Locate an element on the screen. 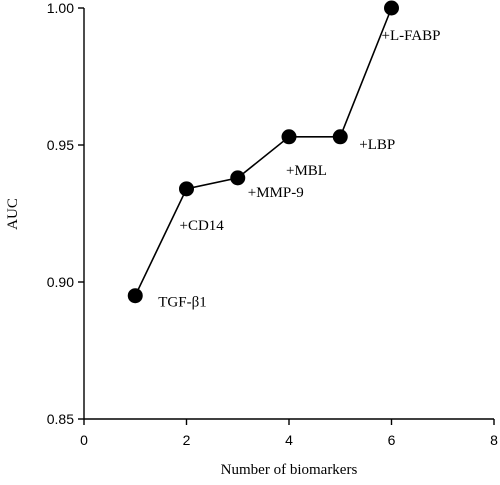  x-tick-label: 8 is located at coordinates (494, 440).